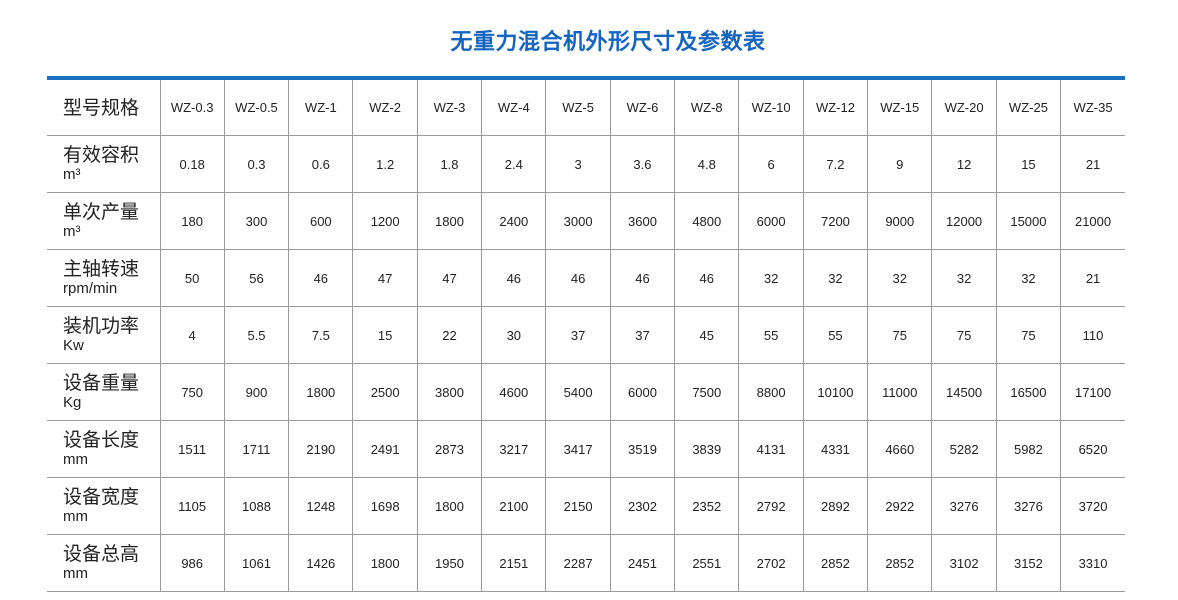  Describe the element at coordinates (450, 392) in the screenshot. I see `value-cell: 3800` at that location.